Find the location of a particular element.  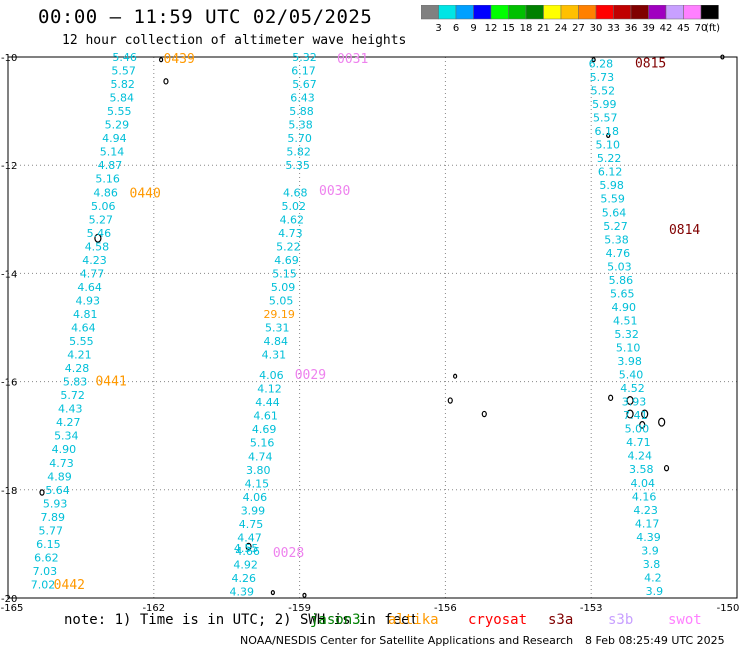

wave-height-value: 4.93 is located at coordinates (87, 300).